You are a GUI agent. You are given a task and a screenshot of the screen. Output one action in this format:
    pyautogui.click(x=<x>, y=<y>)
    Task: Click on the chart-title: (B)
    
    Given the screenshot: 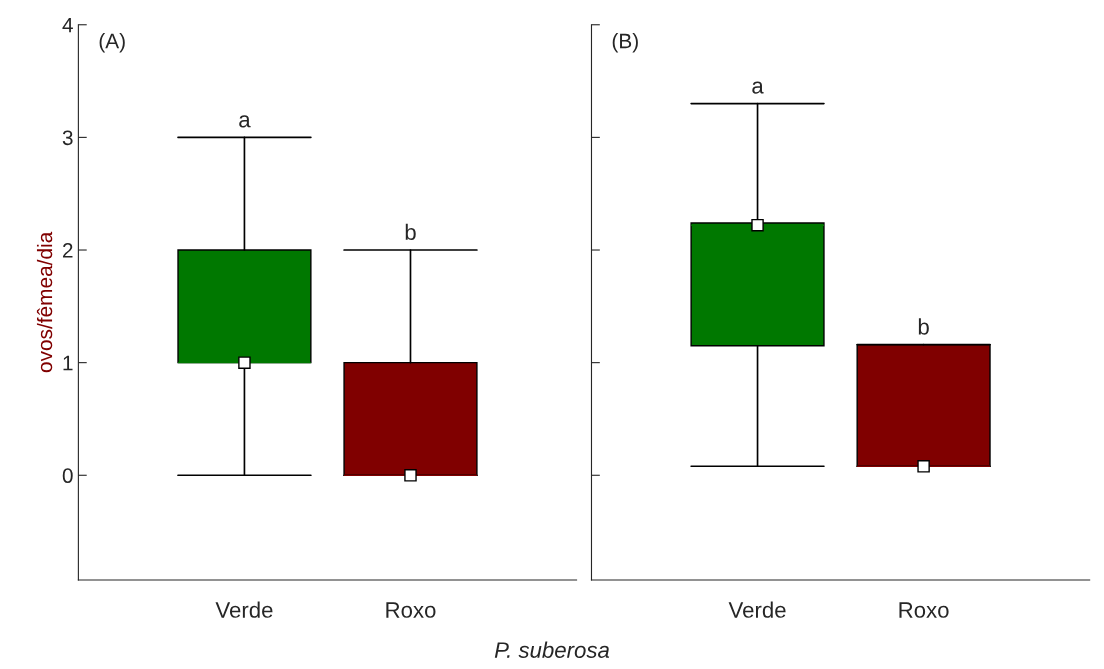 What is the action you would take?
    pyautogui.click(x=625, y=43)
    